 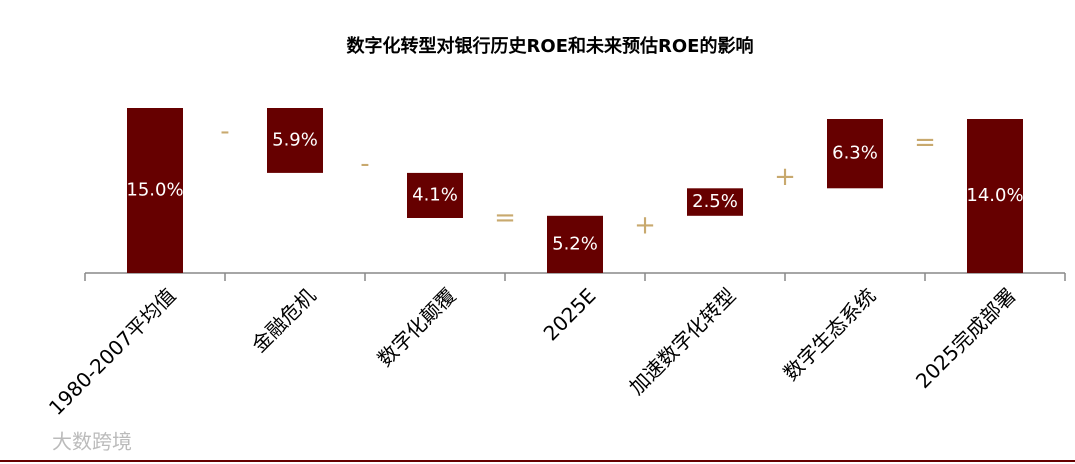 I want to click on x-tick-label: 1980-2007平均值, so click(x=112, y=351).